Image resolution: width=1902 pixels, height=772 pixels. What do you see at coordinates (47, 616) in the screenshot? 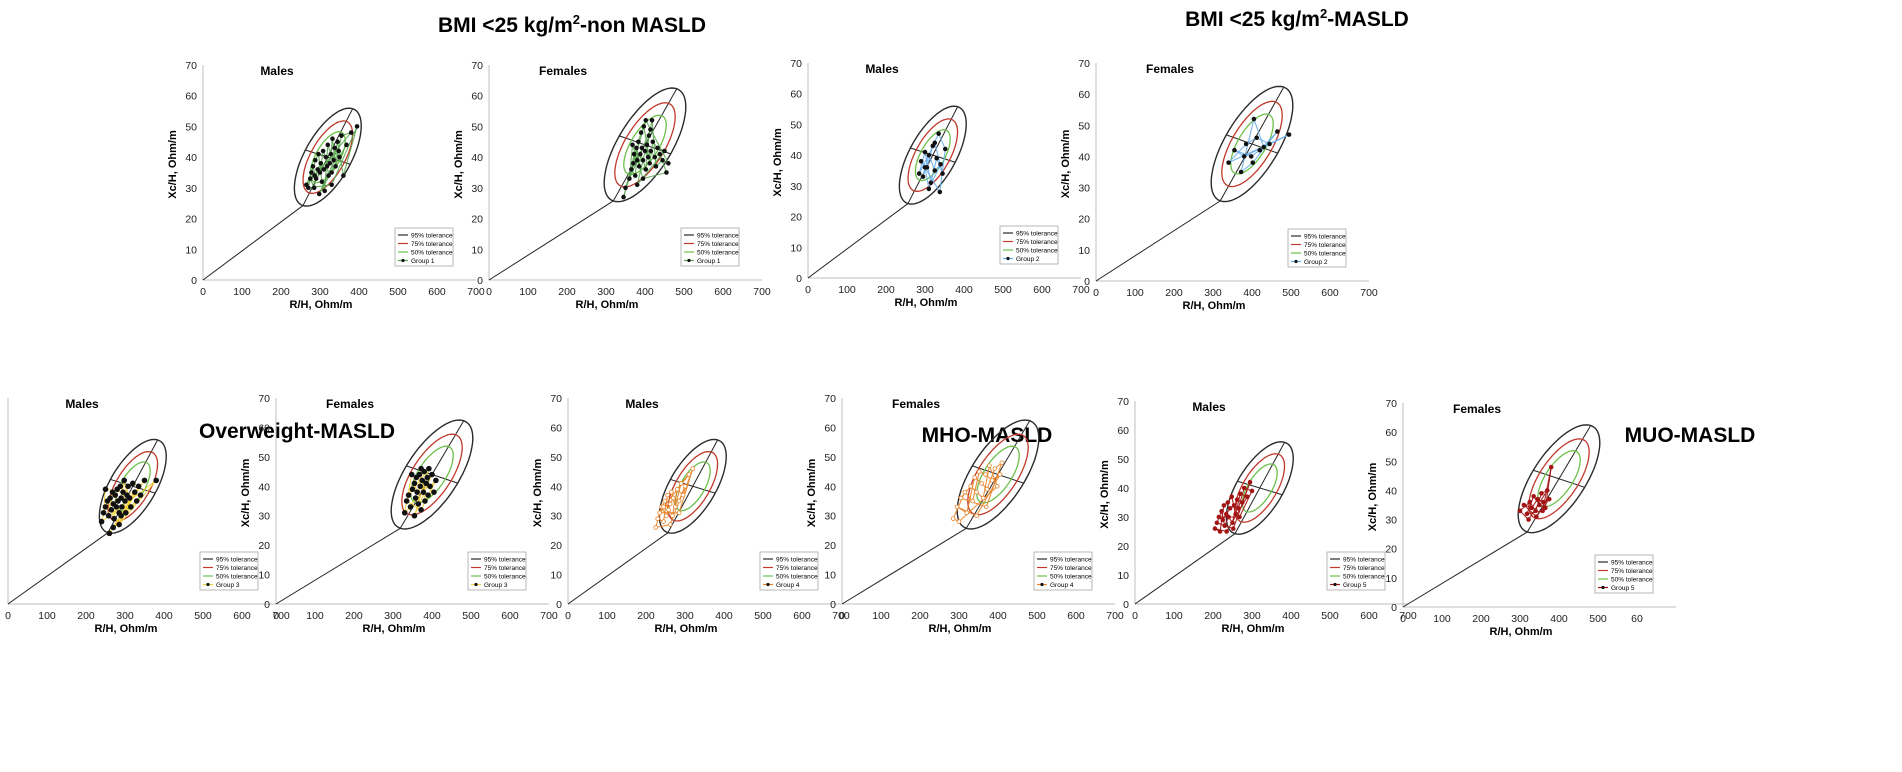
I see `x-tick-label: 100` at bounding box center [47, 616].